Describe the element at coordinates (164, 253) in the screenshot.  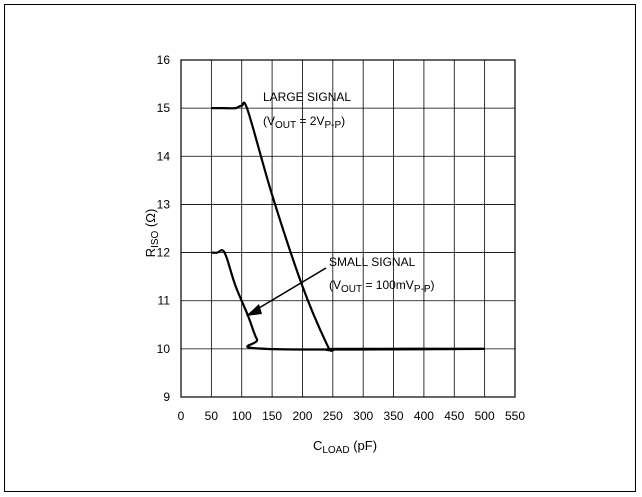
I see `y-tick-label: 12` at that location.